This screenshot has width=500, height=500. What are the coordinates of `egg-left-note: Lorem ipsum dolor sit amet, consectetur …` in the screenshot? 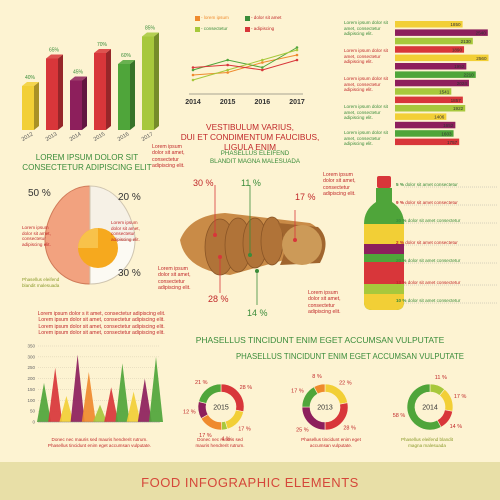 It's located at (36, 236).